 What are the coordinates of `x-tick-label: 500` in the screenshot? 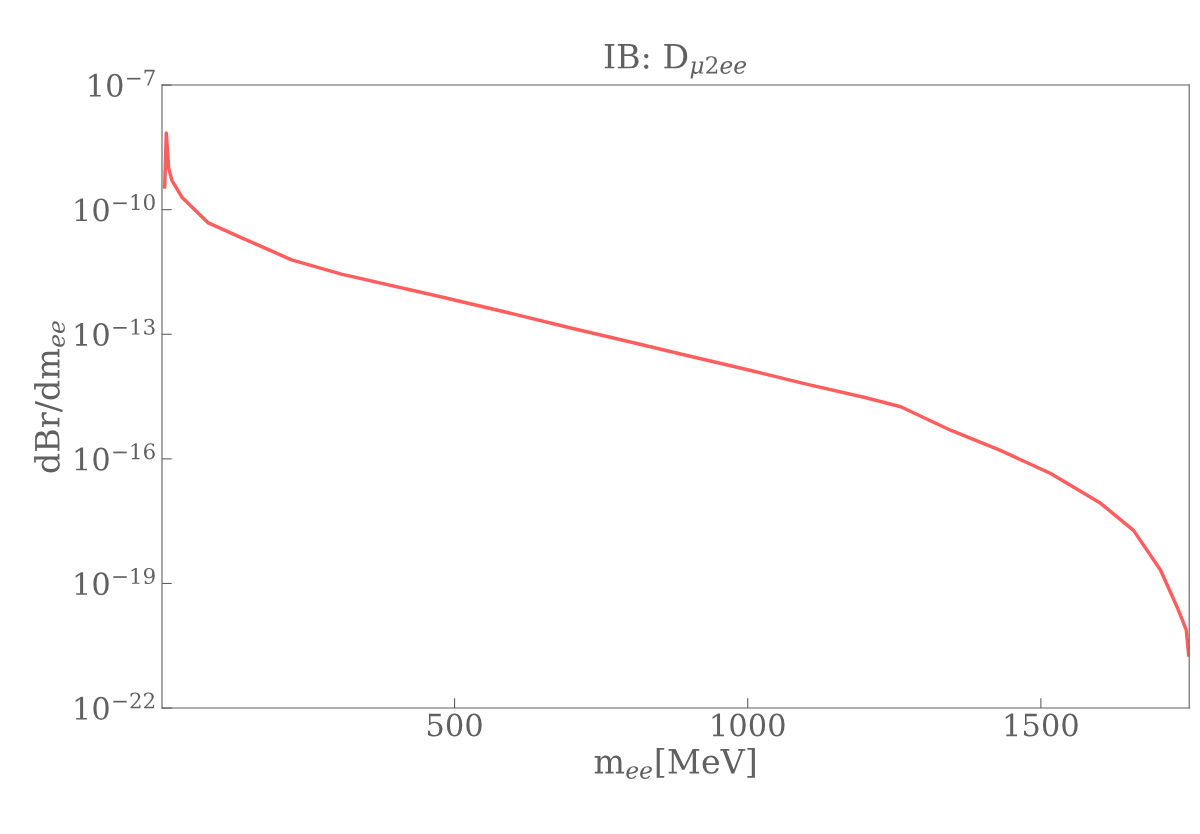 It's located at (455, 725).